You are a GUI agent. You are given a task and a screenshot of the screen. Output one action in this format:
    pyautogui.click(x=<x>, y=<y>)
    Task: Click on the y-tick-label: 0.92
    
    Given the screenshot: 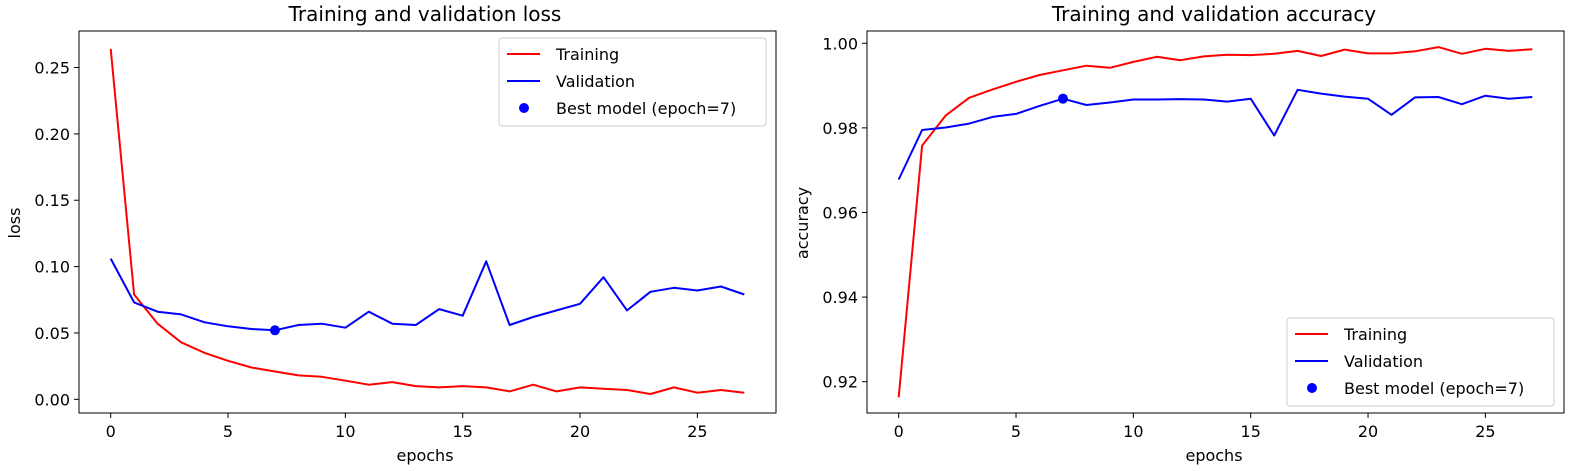 What is the action you would take?
    pyautogui.click(x=840, y=382)
    